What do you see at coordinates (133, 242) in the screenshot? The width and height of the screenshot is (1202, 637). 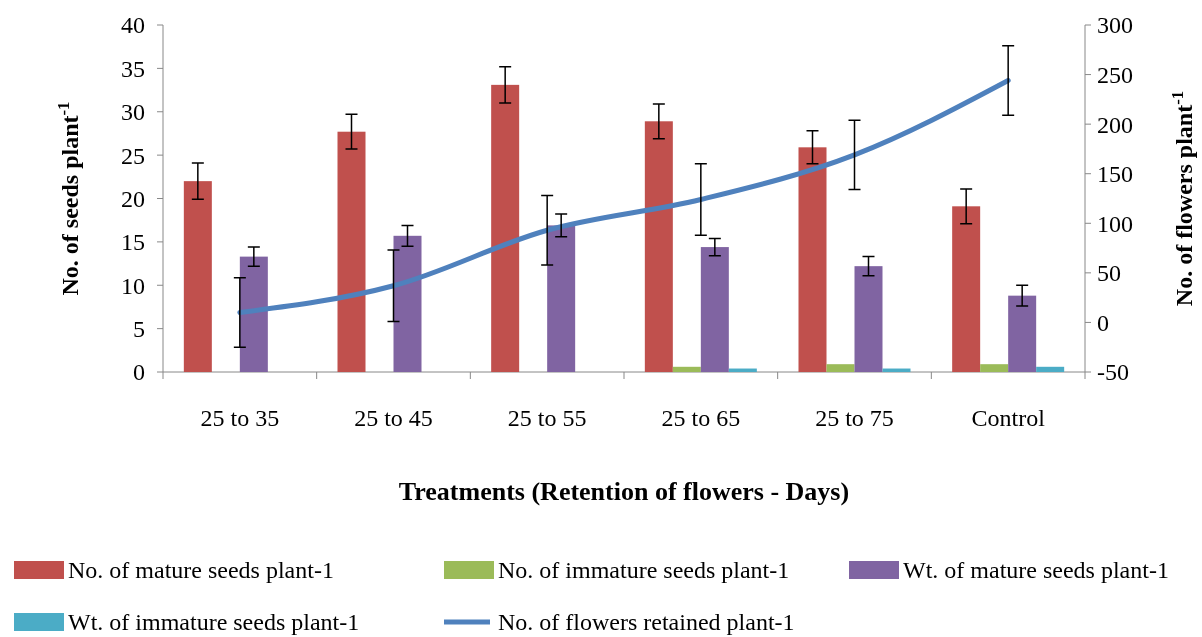 I see `y-tick-label: 15` at bounding box center [133, 242].